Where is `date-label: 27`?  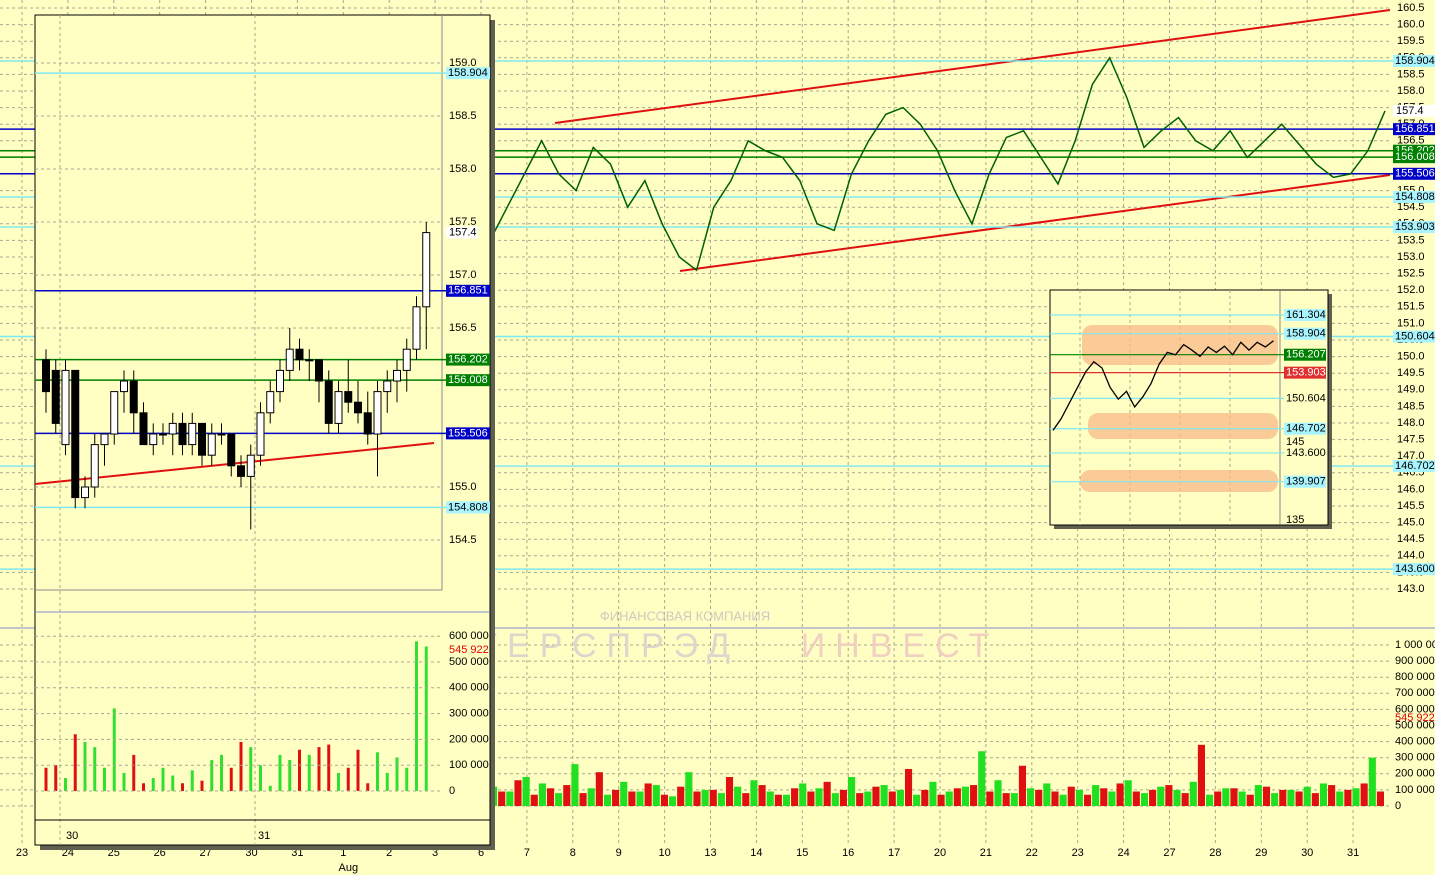
date-label: 27 is located at coordinates (1169, 853).